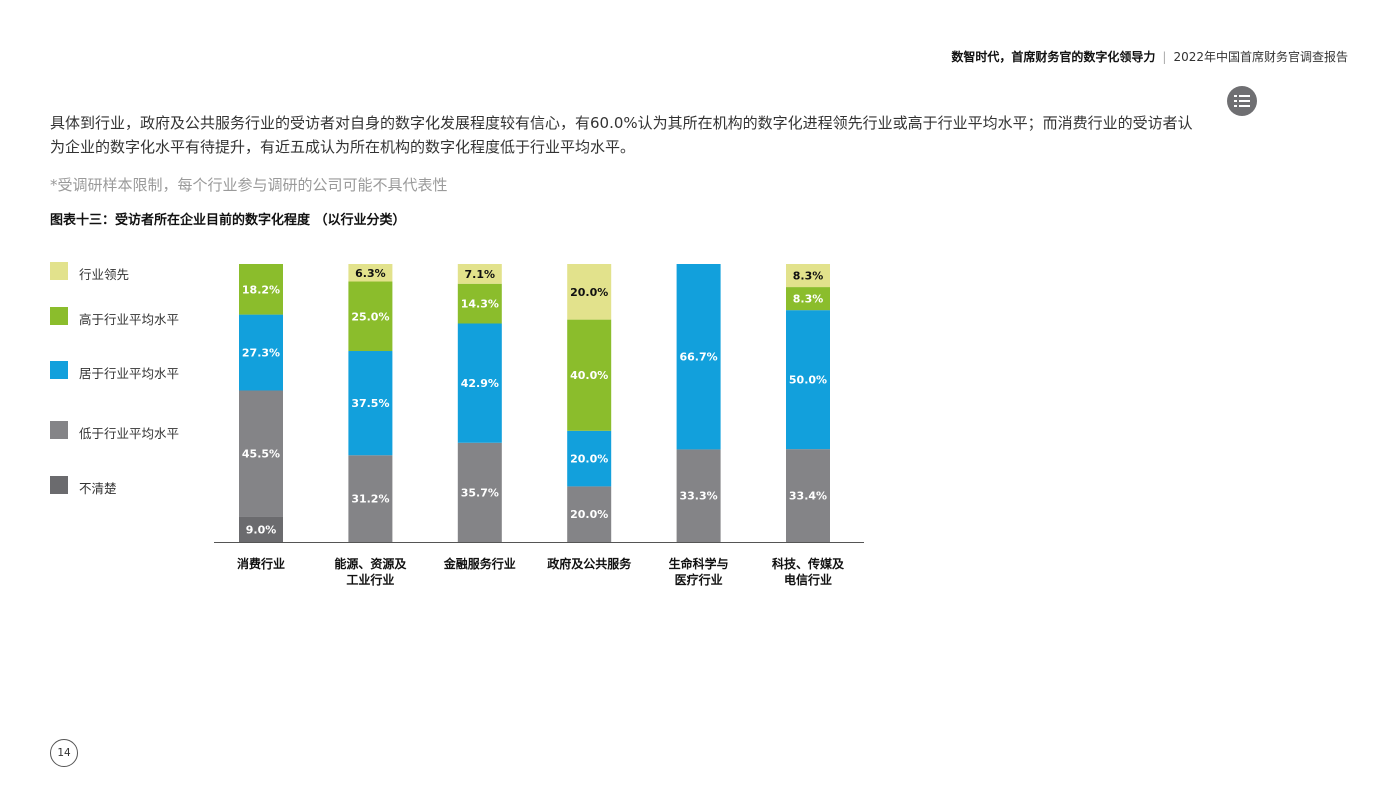  Describe the element at coordinates (261, 563) in the screenshot. I see `category-label: 消费行业` at that location.